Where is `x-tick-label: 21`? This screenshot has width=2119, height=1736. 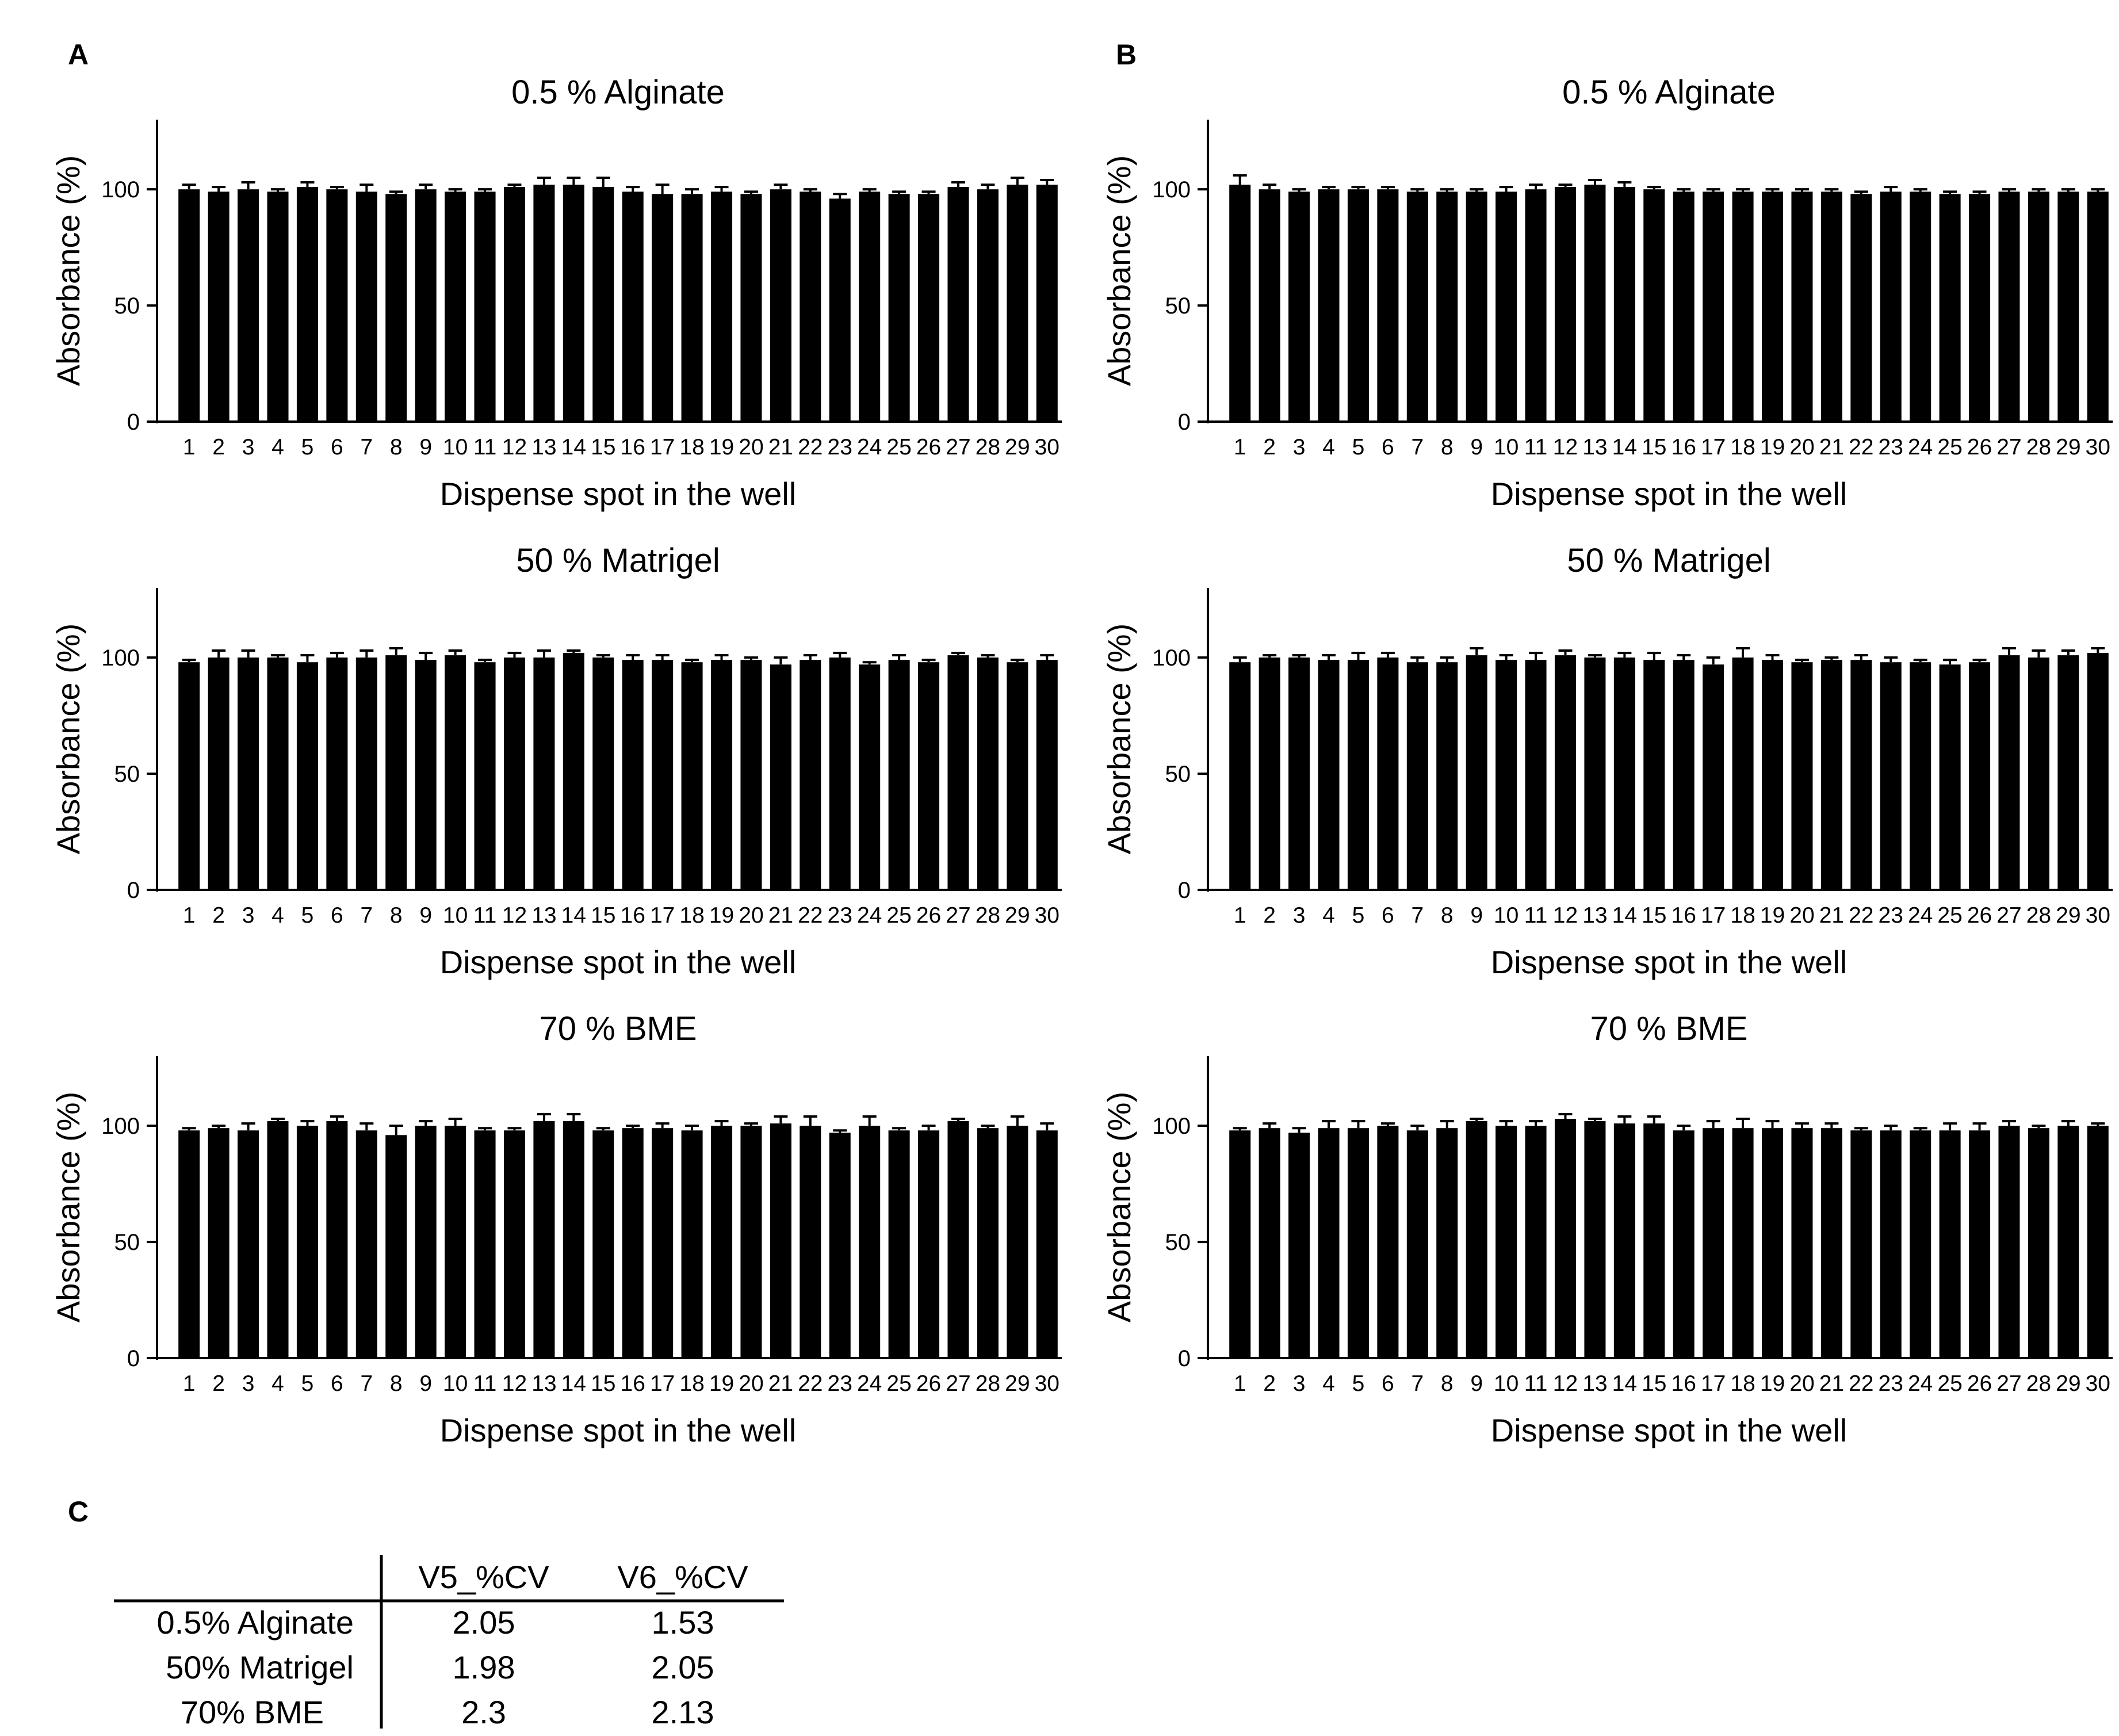
x-tick-label: 21 is located at coordinates (781, 1383).